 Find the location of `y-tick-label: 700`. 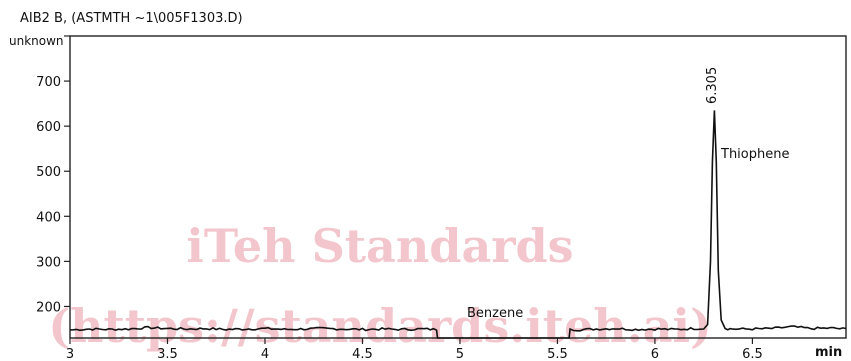

y-tick-label: 700 is located at coordinates (48, 82).